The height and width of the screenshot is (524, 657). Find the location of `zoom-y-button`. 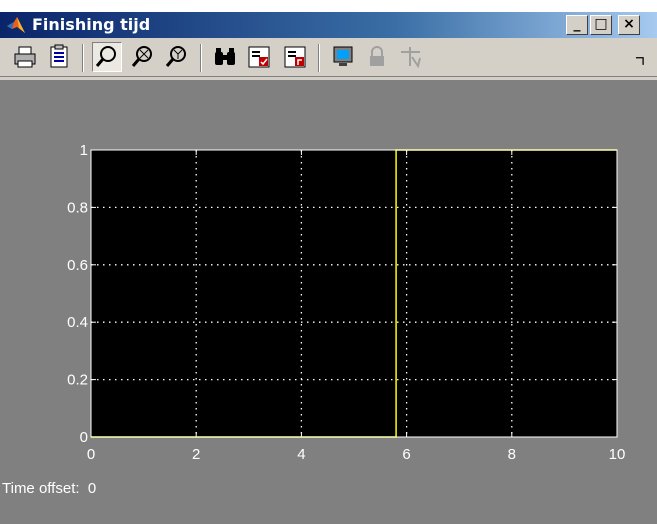

zoom-y-button is located at coordinates (177, 57).